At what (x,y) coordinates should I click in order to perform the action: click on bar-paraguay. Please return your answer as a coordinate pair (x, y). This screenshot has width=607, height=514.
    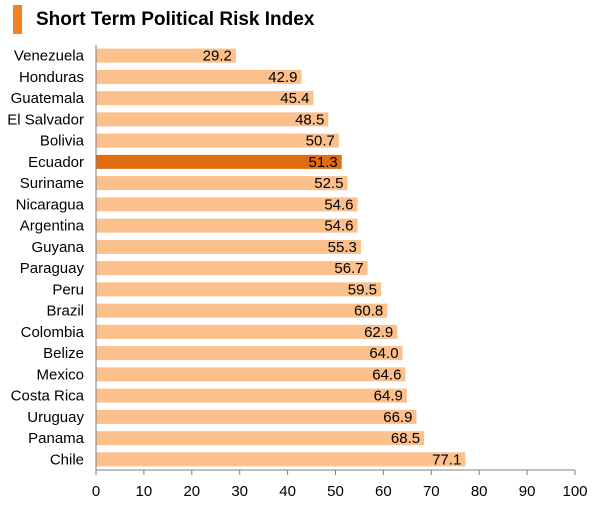
    Looking at the image, I should click on (232, 268).